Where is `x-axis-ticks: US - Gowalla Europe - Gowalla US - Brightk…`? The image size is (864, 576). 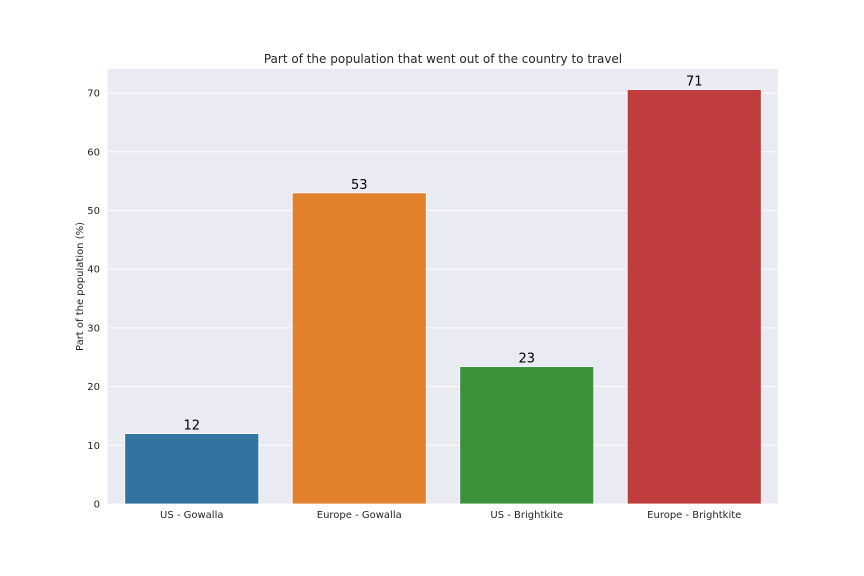 x-axis-ticks: US - Gowalla Europe - Gowalla US - Brightk… is located at coordinates (450, 515).